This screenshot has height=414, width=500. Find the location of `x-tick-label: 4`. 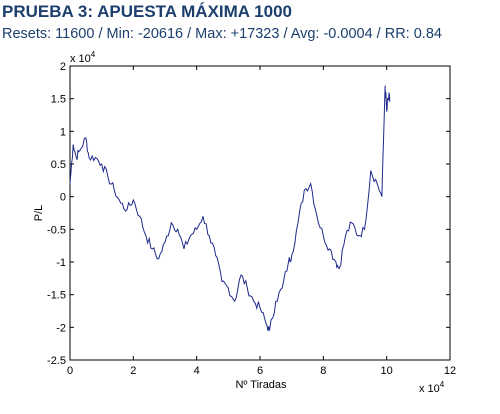

x-tick-label: 4 is located at coordinates (197, 371).